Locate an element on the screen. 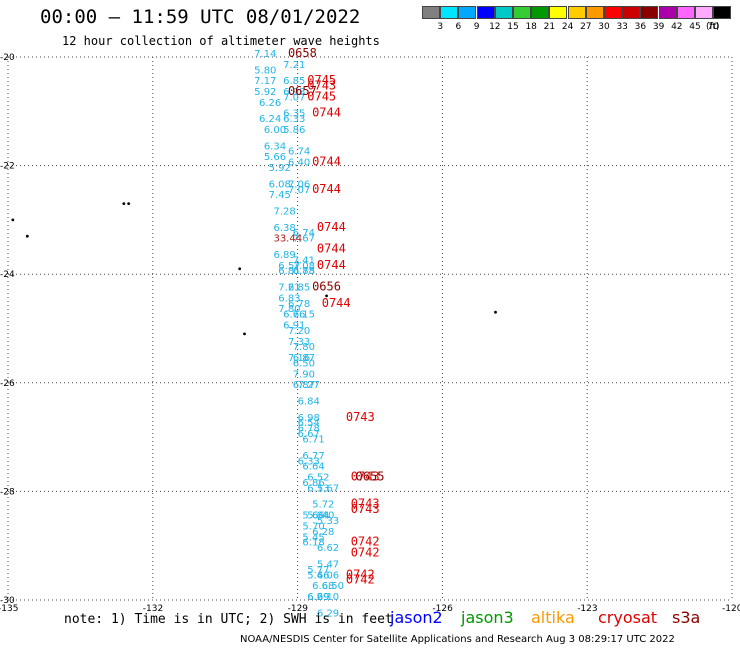  satellite-jason2: jason2 is located at coordinates (416, 617).